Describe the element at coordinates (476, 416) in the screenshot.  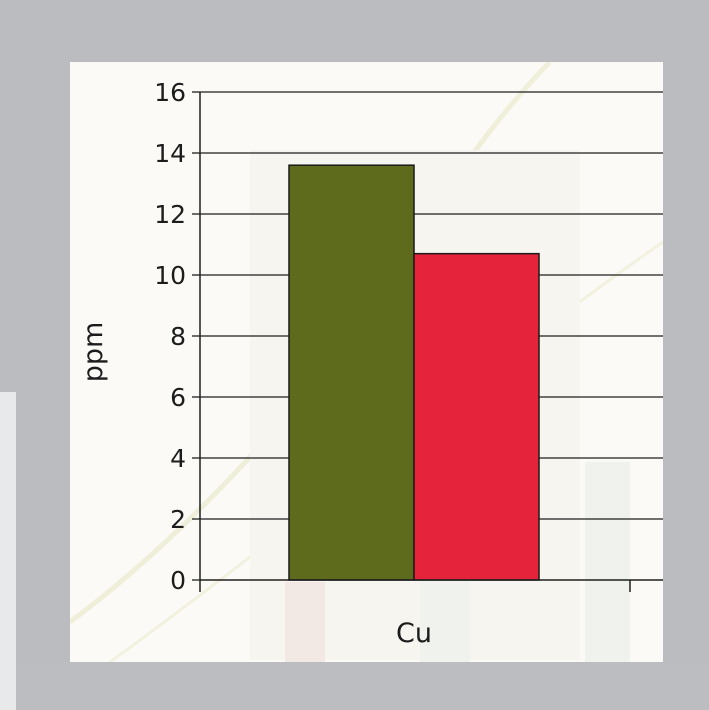
I see `bar-series-2-cu` at that location.